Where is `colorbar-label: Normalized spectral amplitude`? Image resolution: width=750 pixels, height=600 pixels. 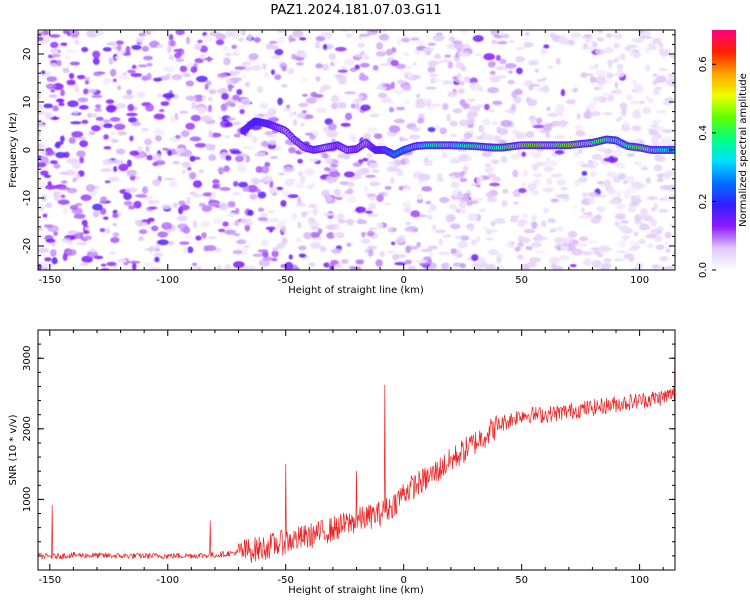 colorbar-label: Normalized spectral amplitude is located at coordinates (743, 150).